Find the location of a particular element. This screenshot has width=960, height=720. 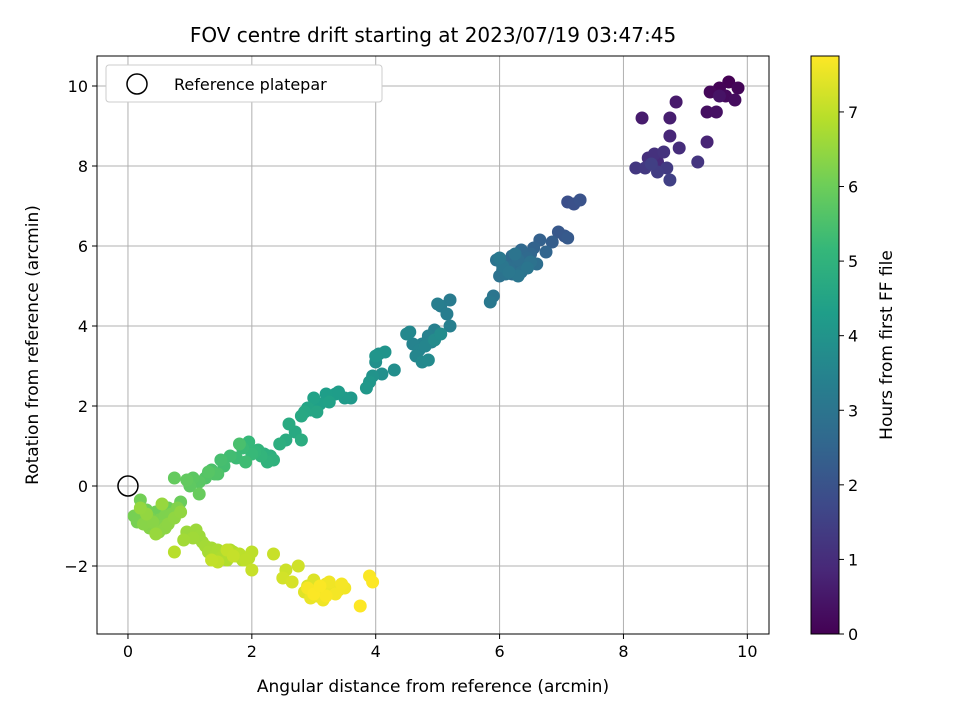

colorbar: 0 1 2 3 4 5 6 7 Hours from first FF file is located at coordinates (853, 349).